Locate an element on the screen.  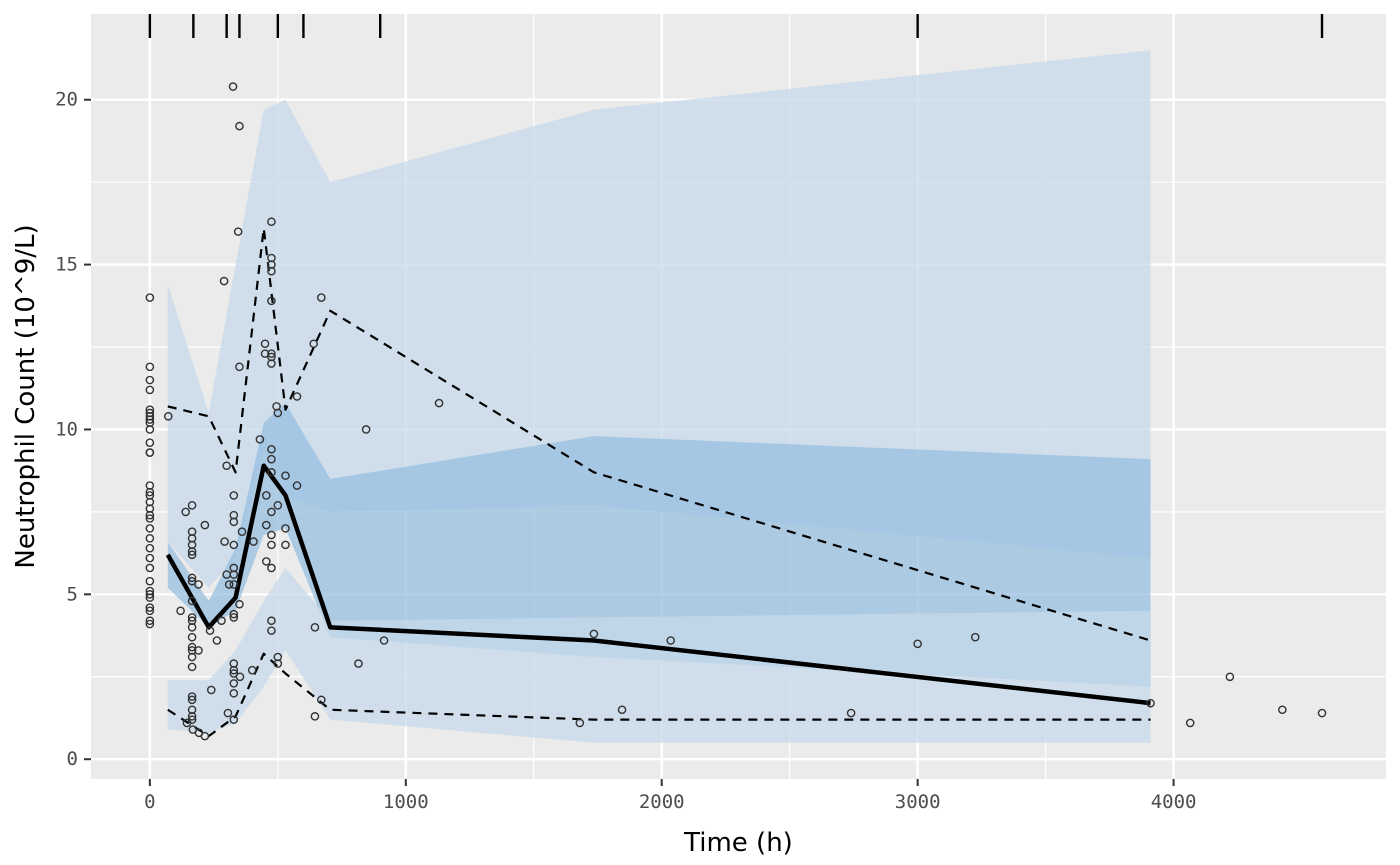
bin-boundary-marks is located at coordinates (736, 26).